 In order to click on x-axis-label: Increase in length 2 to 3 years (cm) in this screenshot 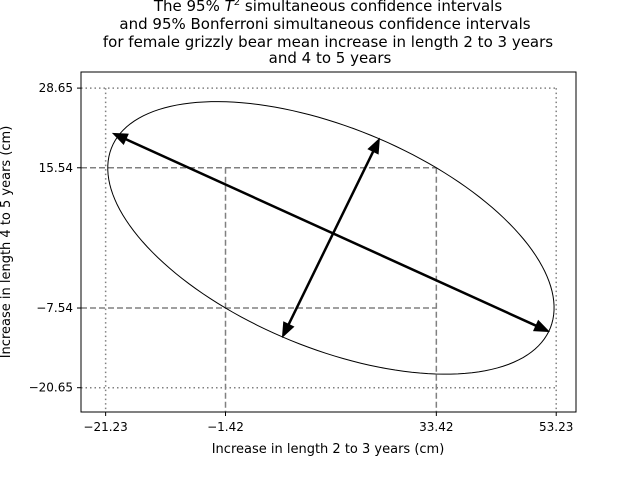, I will do `click(328, 449)`.